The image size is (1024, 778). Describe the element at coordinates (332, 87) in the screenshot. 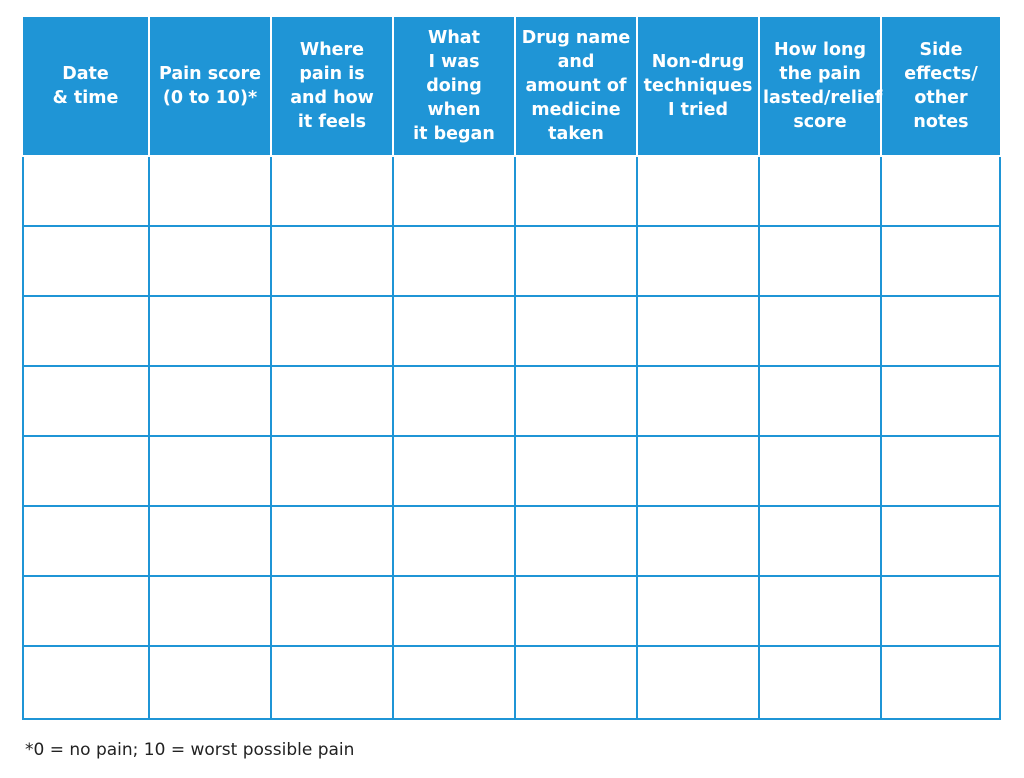

I see `header-pain-location: Where pain is and how it feels` at that location.